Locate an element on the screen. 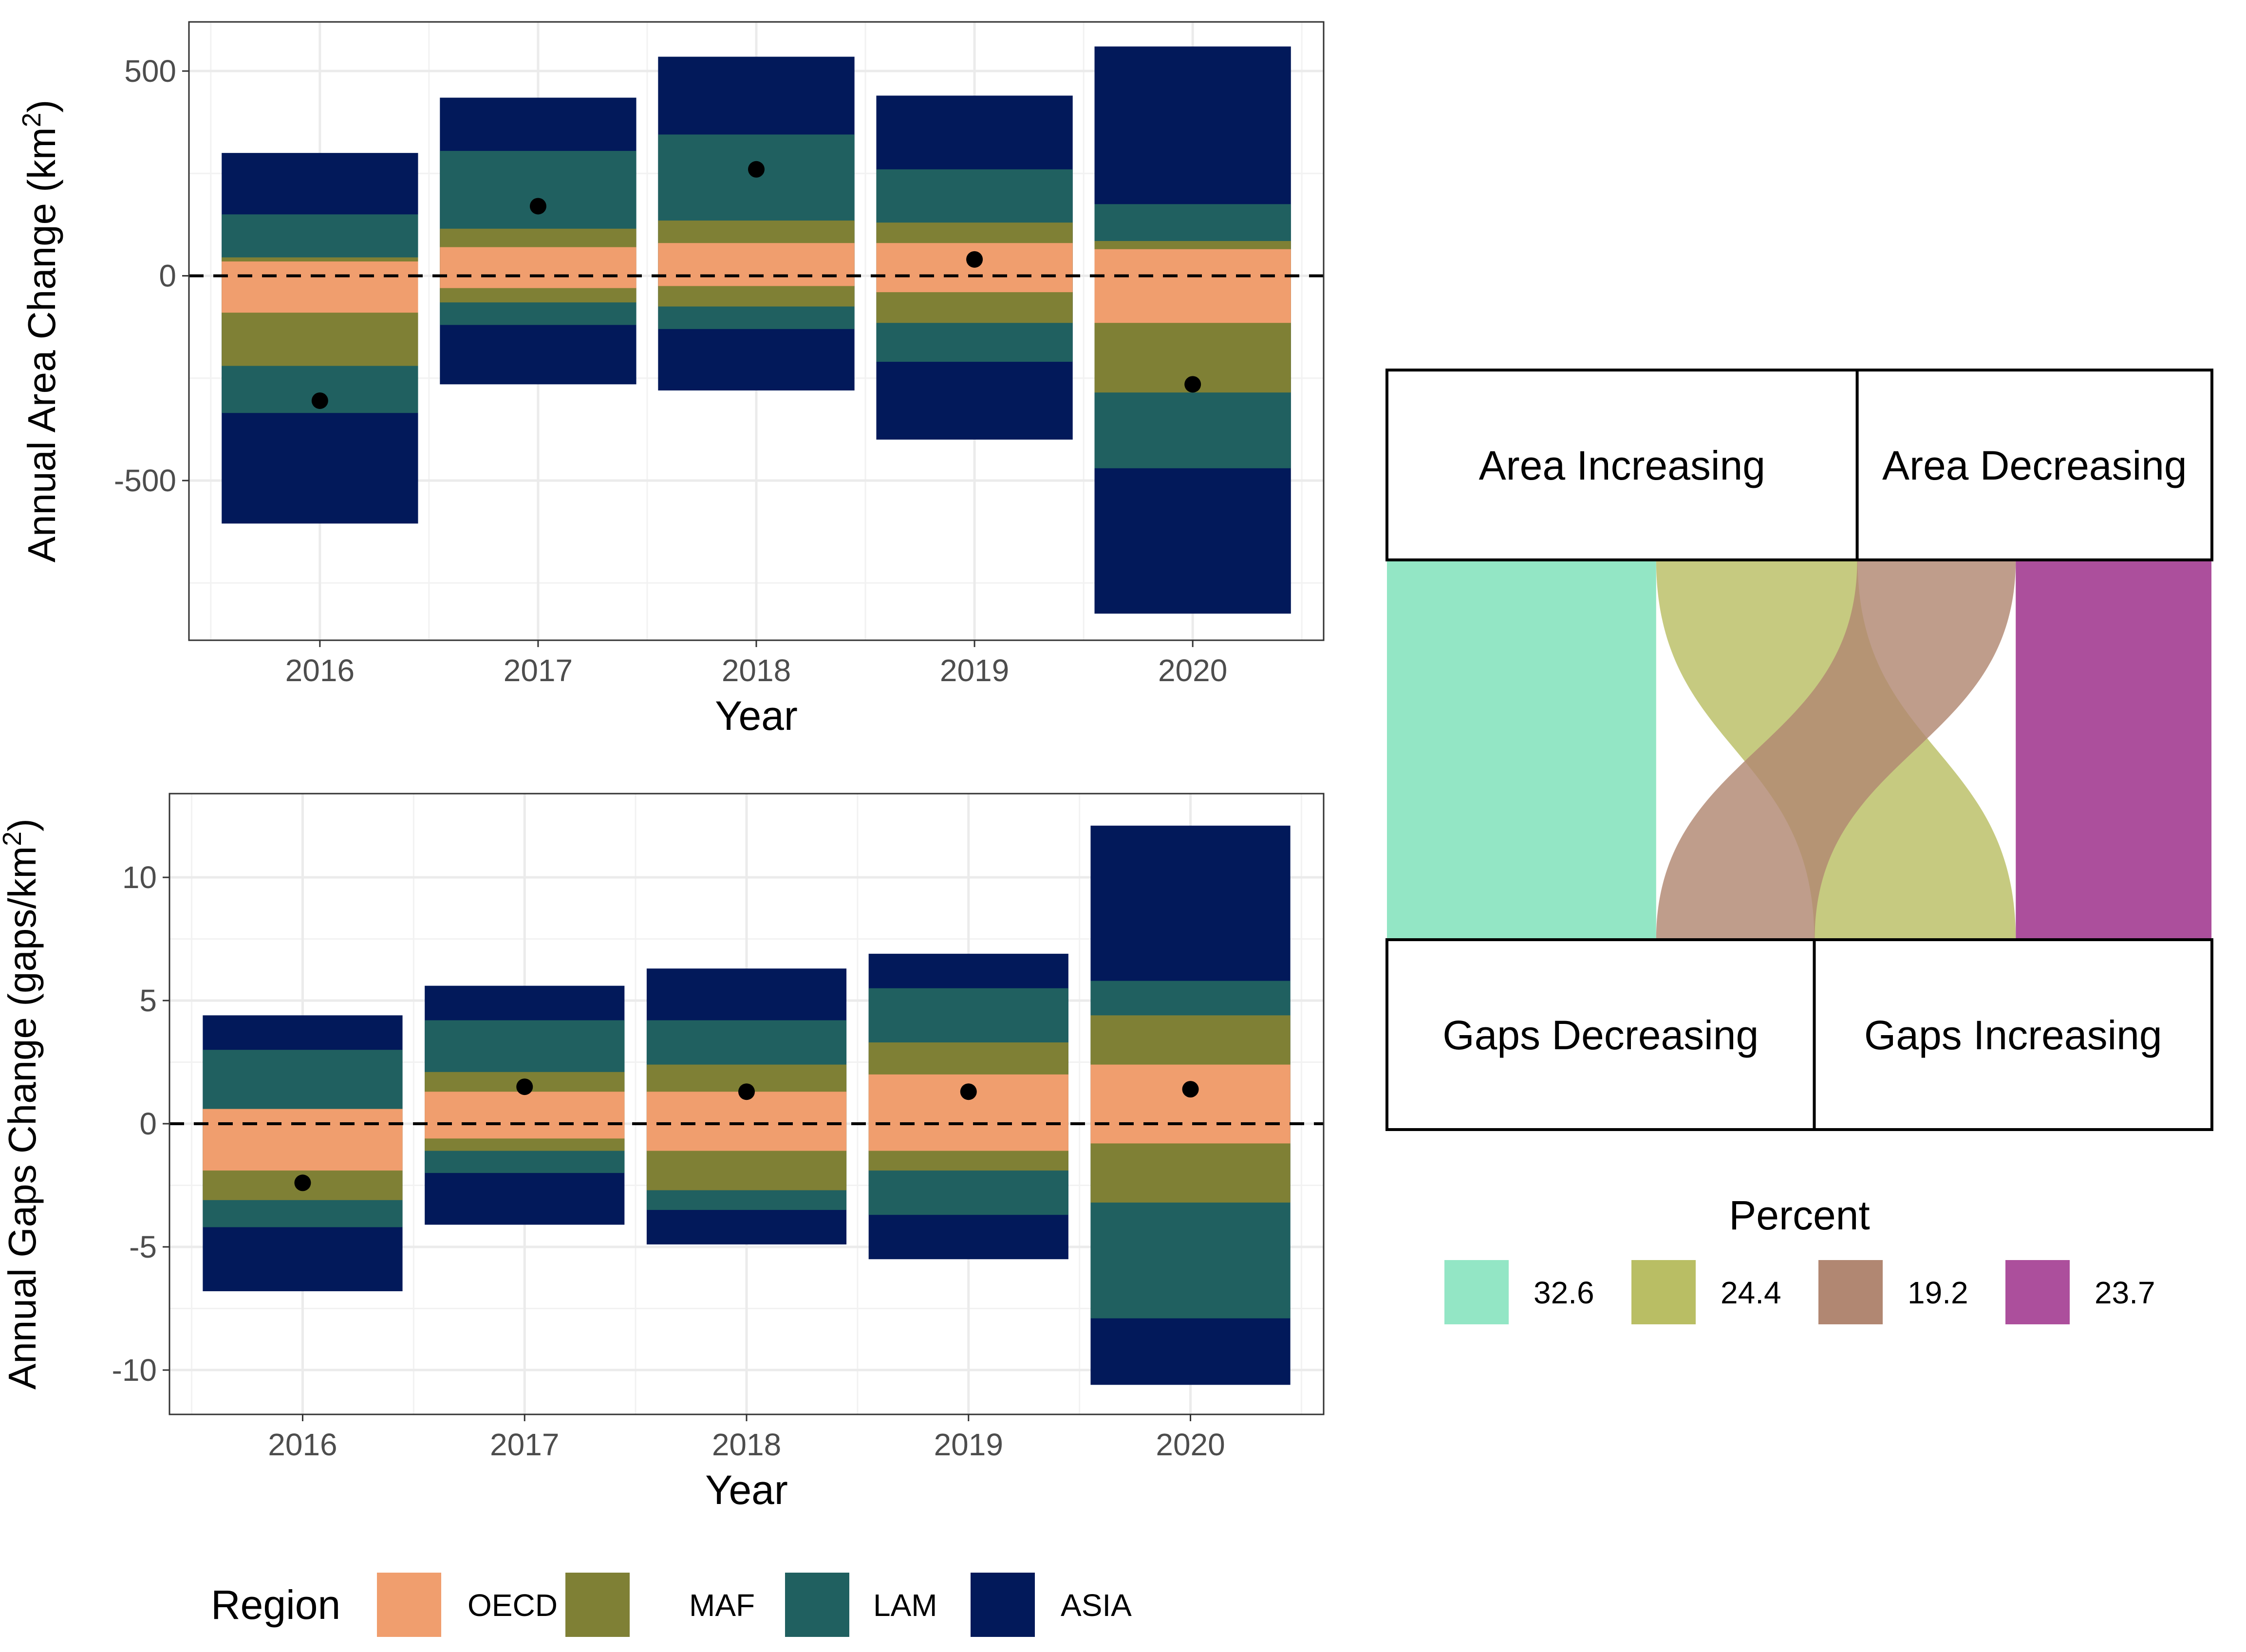  y-axis-title-text: Annual Gaps Change (gaps/km is located at coordinates (22, 1118).